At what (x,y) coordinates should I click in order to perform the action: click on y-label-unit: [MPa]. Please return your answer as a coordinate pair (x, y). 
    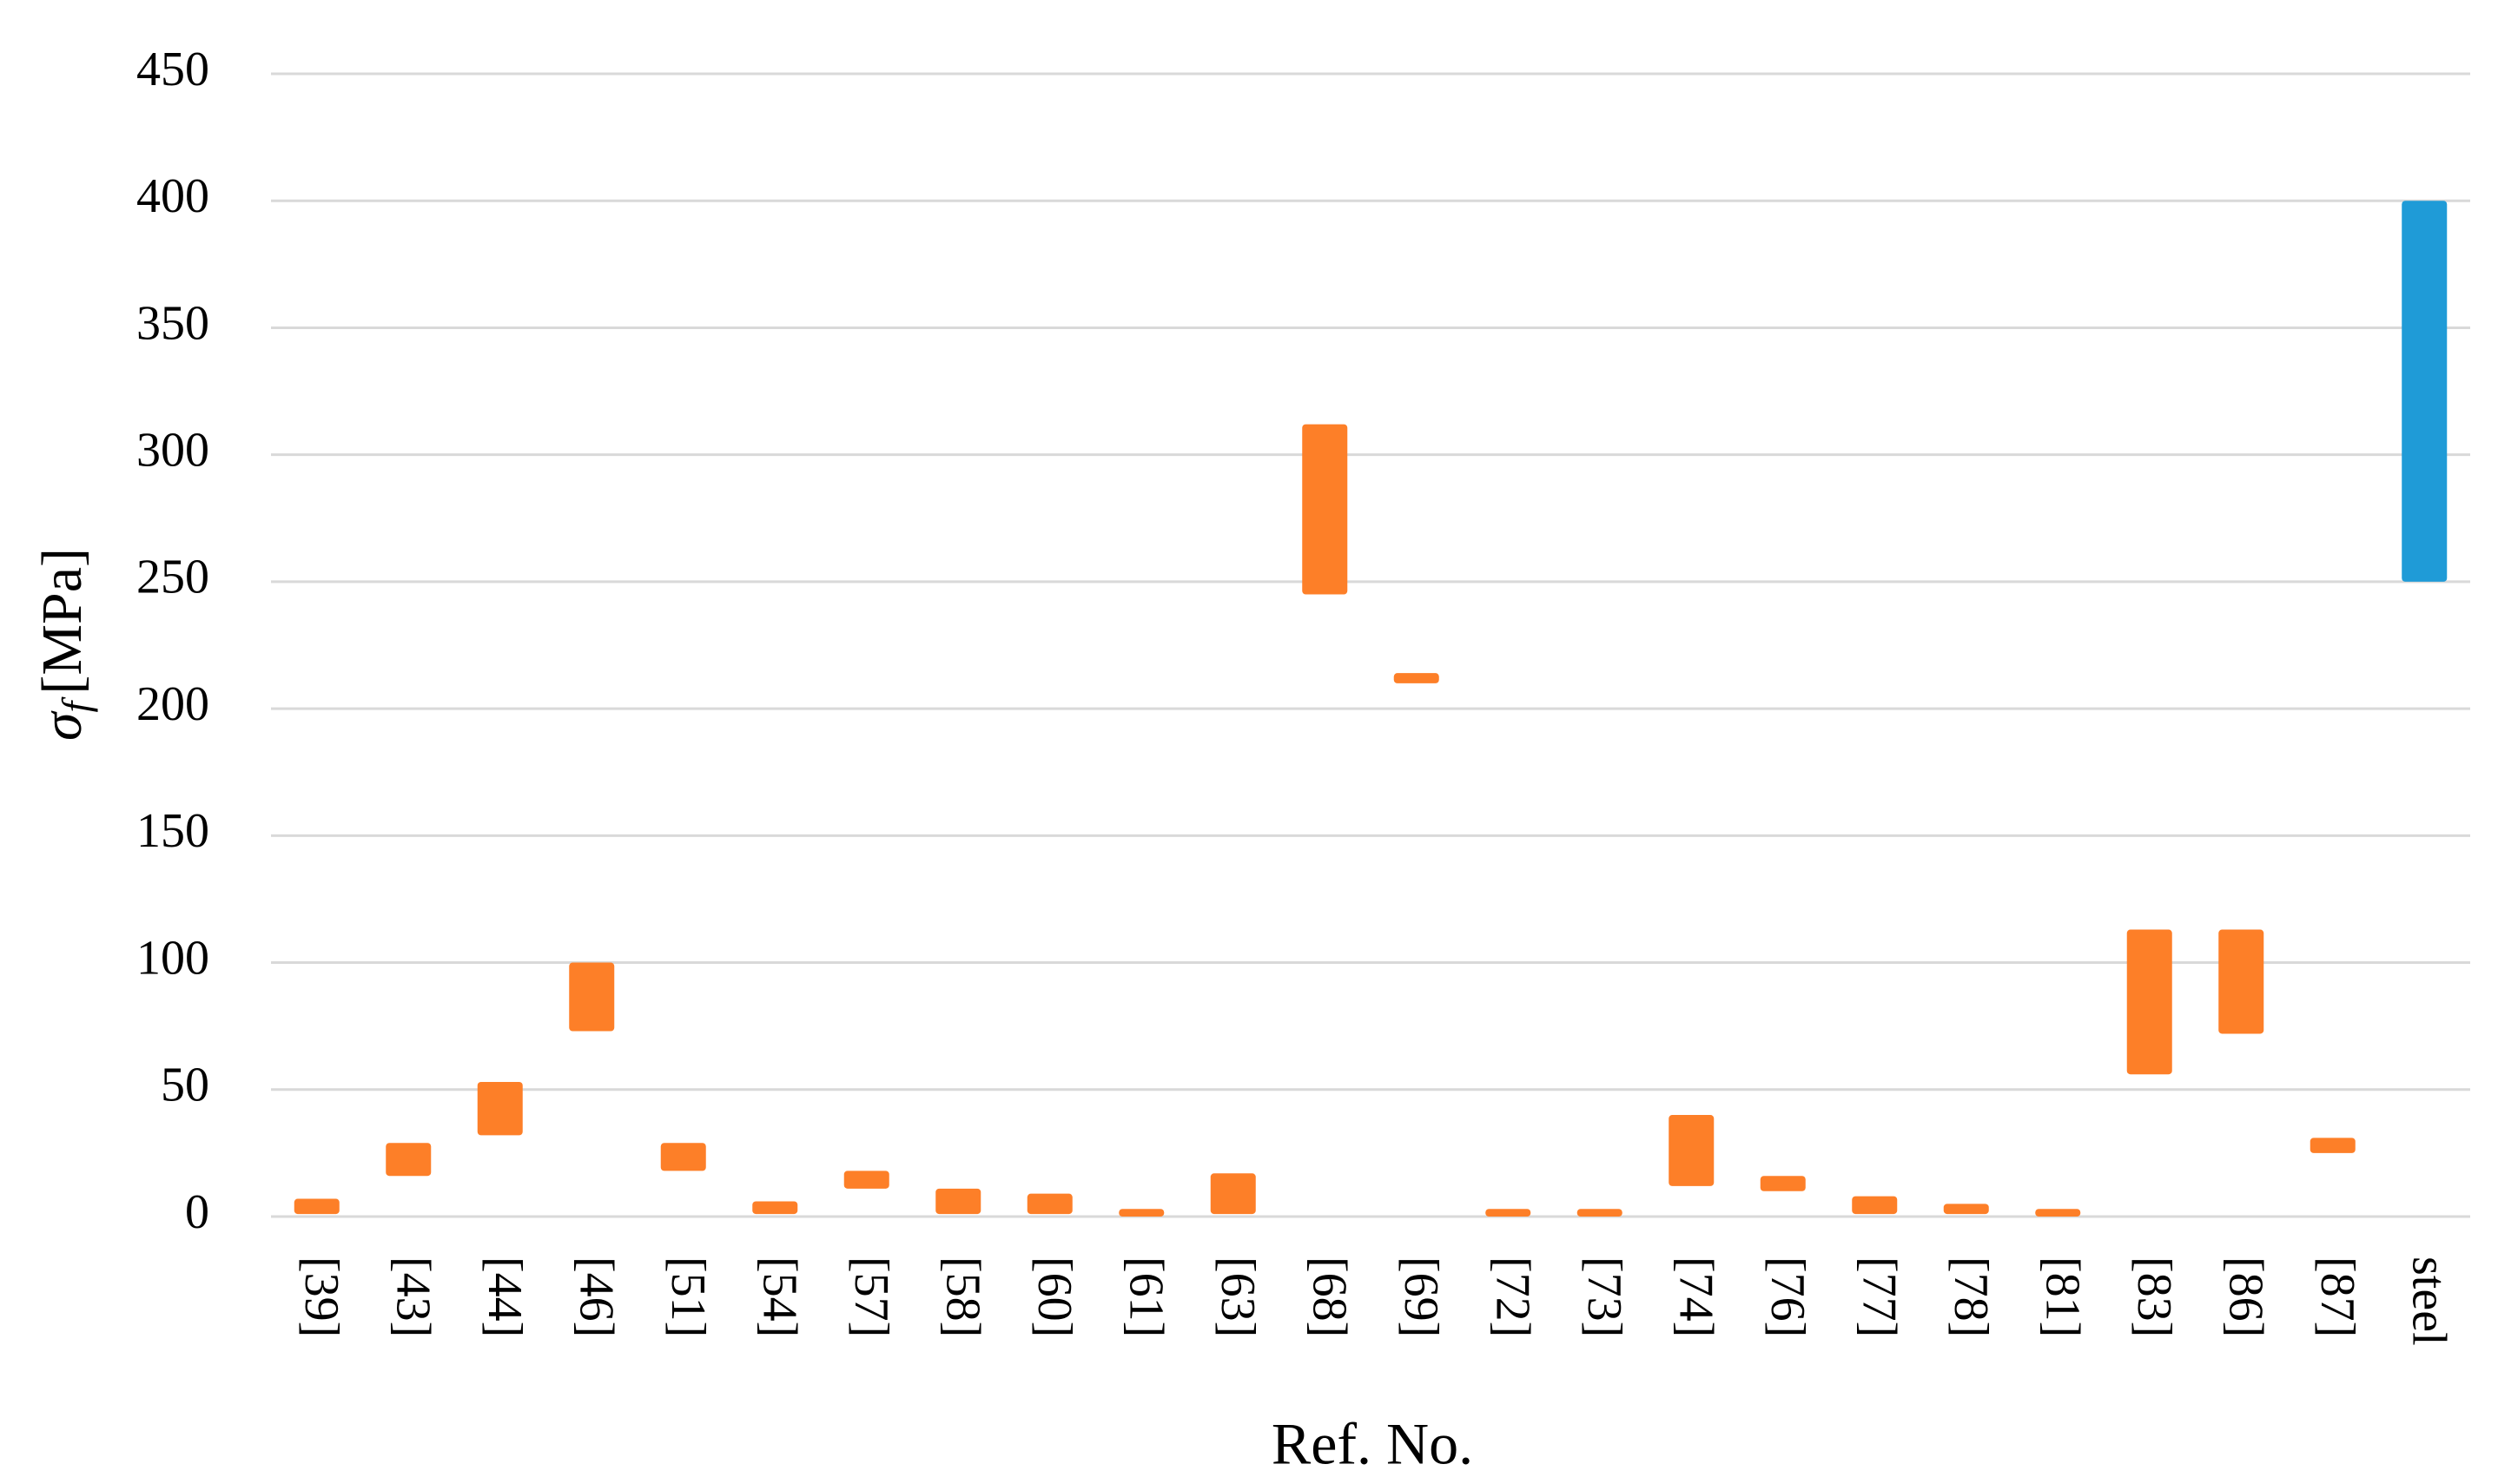
    Looking at the image, I should click on (62, 621).